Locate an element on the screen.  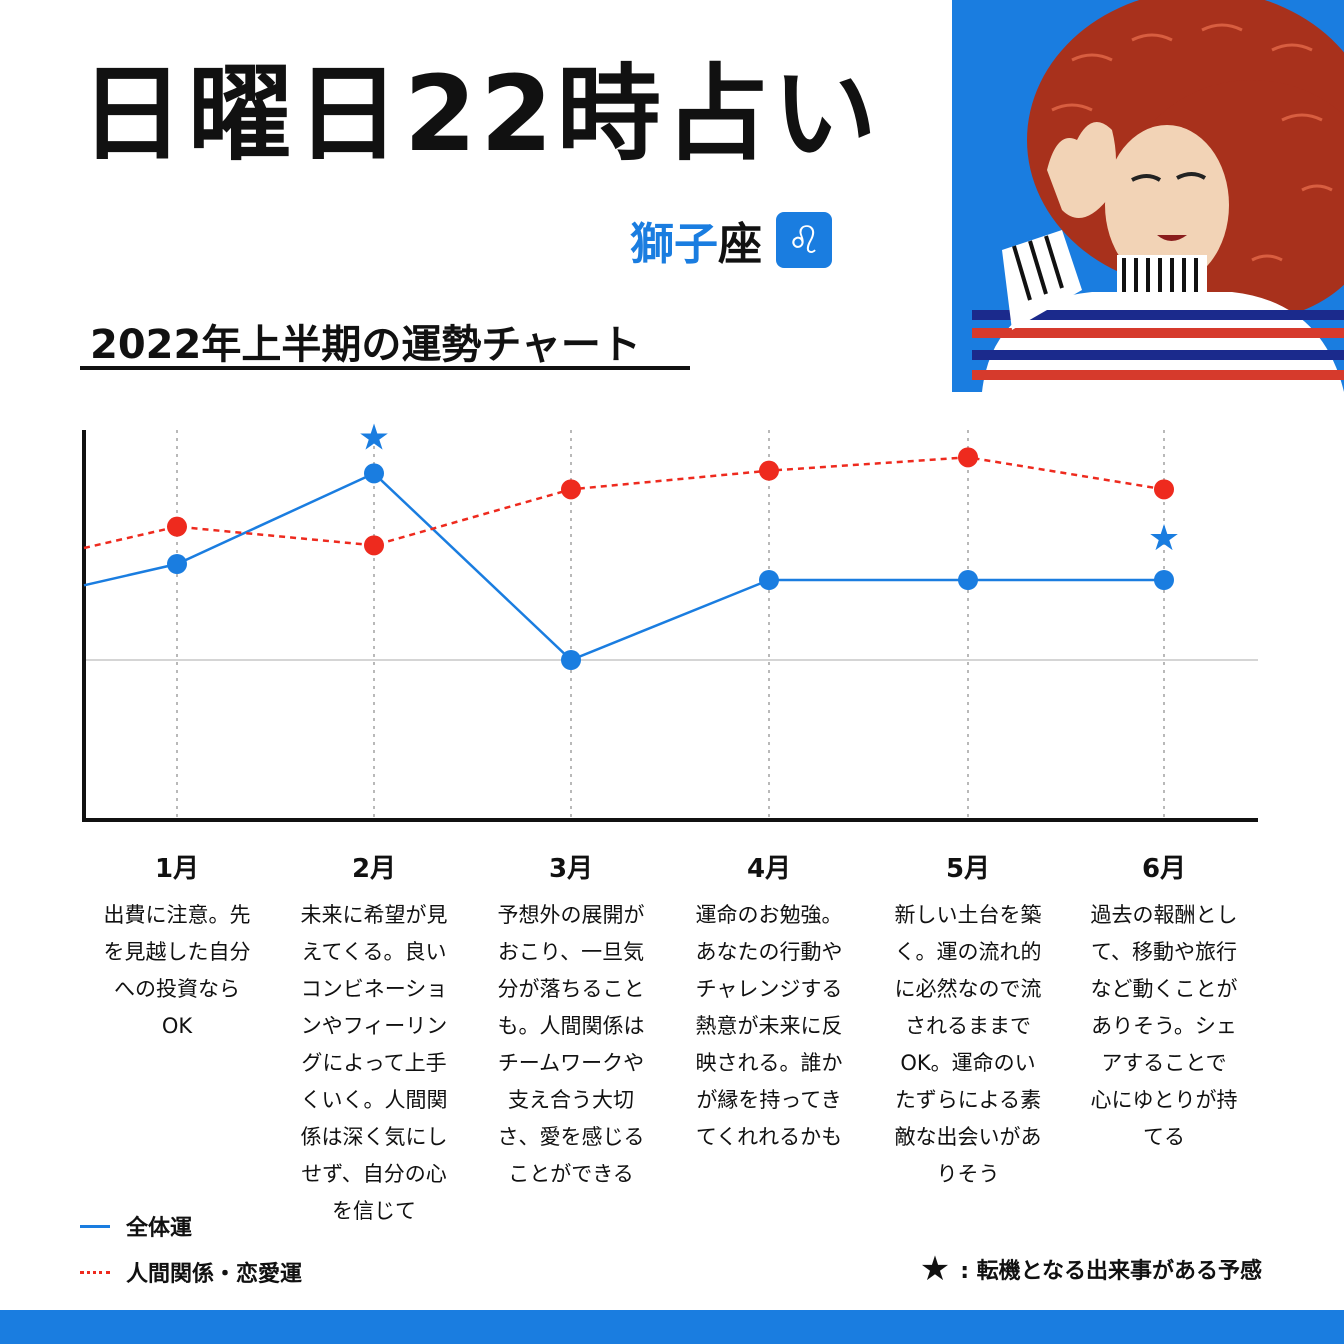
turning-point-star-2: ★ is located at coordinates (1164, 538).